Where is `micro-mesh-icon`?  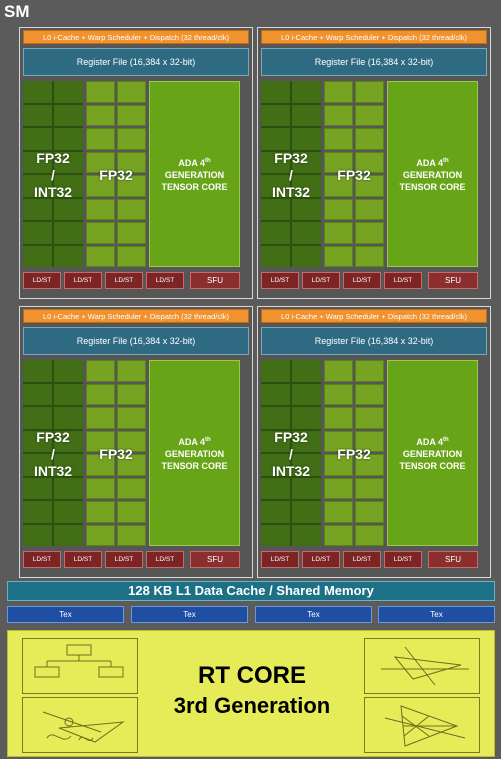
micro-mesh-icon is located at coordinates (422, 725).